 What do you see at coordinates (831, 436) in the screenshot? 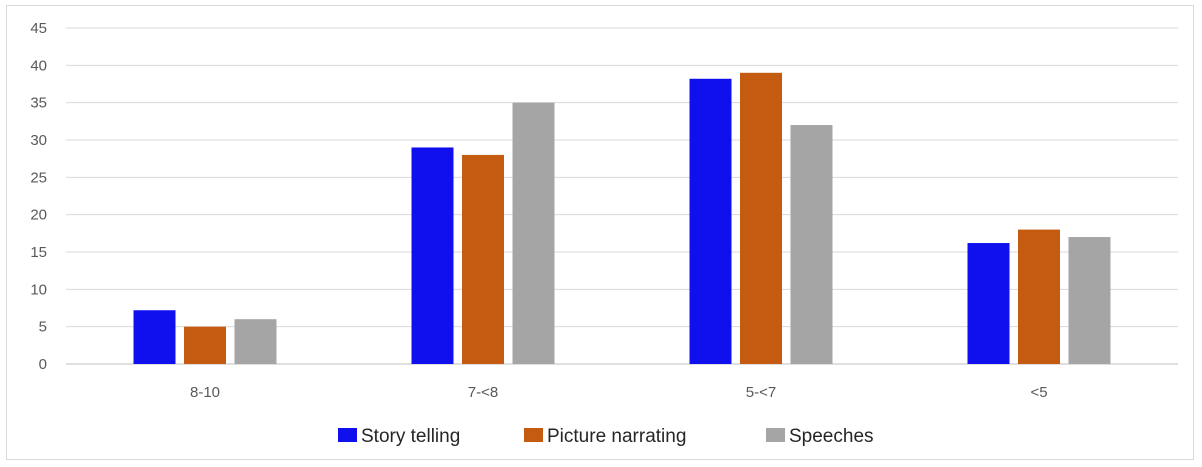
I see `legend-label: Speeches` at bounding box center [831, 436].